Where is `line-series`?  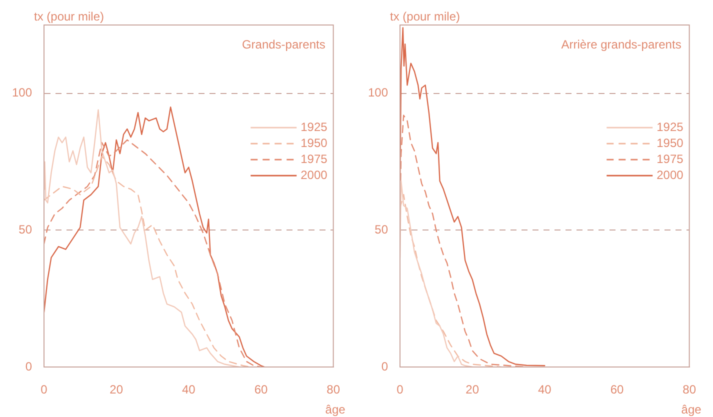
line-series is located at coordinates (451, 280).